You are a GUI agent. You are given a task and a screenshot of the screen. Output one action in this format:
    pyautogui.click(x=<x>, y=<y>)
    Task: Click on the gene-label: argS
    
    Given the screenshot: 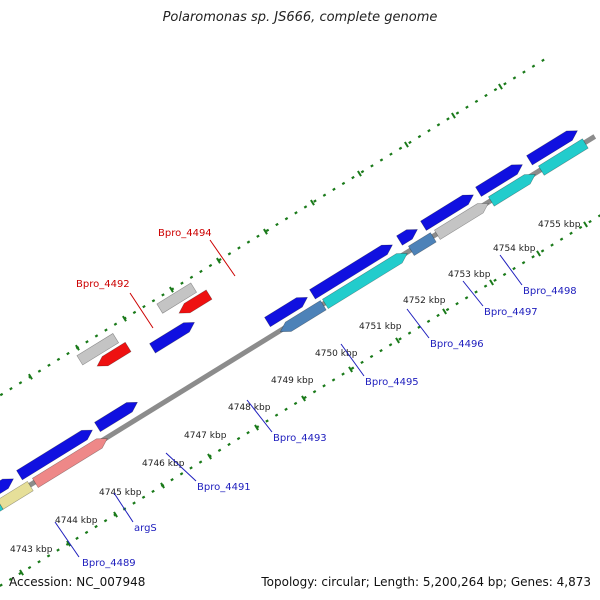 What is the action you would take?
    pyautogui.click(x=145, y=528)
    